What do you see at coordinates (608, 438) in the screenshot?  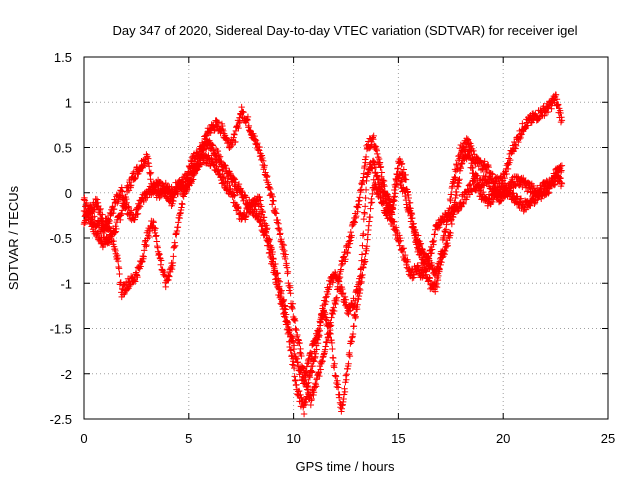 I see `x-tick-label: 25` at bounding box center [608, 438].